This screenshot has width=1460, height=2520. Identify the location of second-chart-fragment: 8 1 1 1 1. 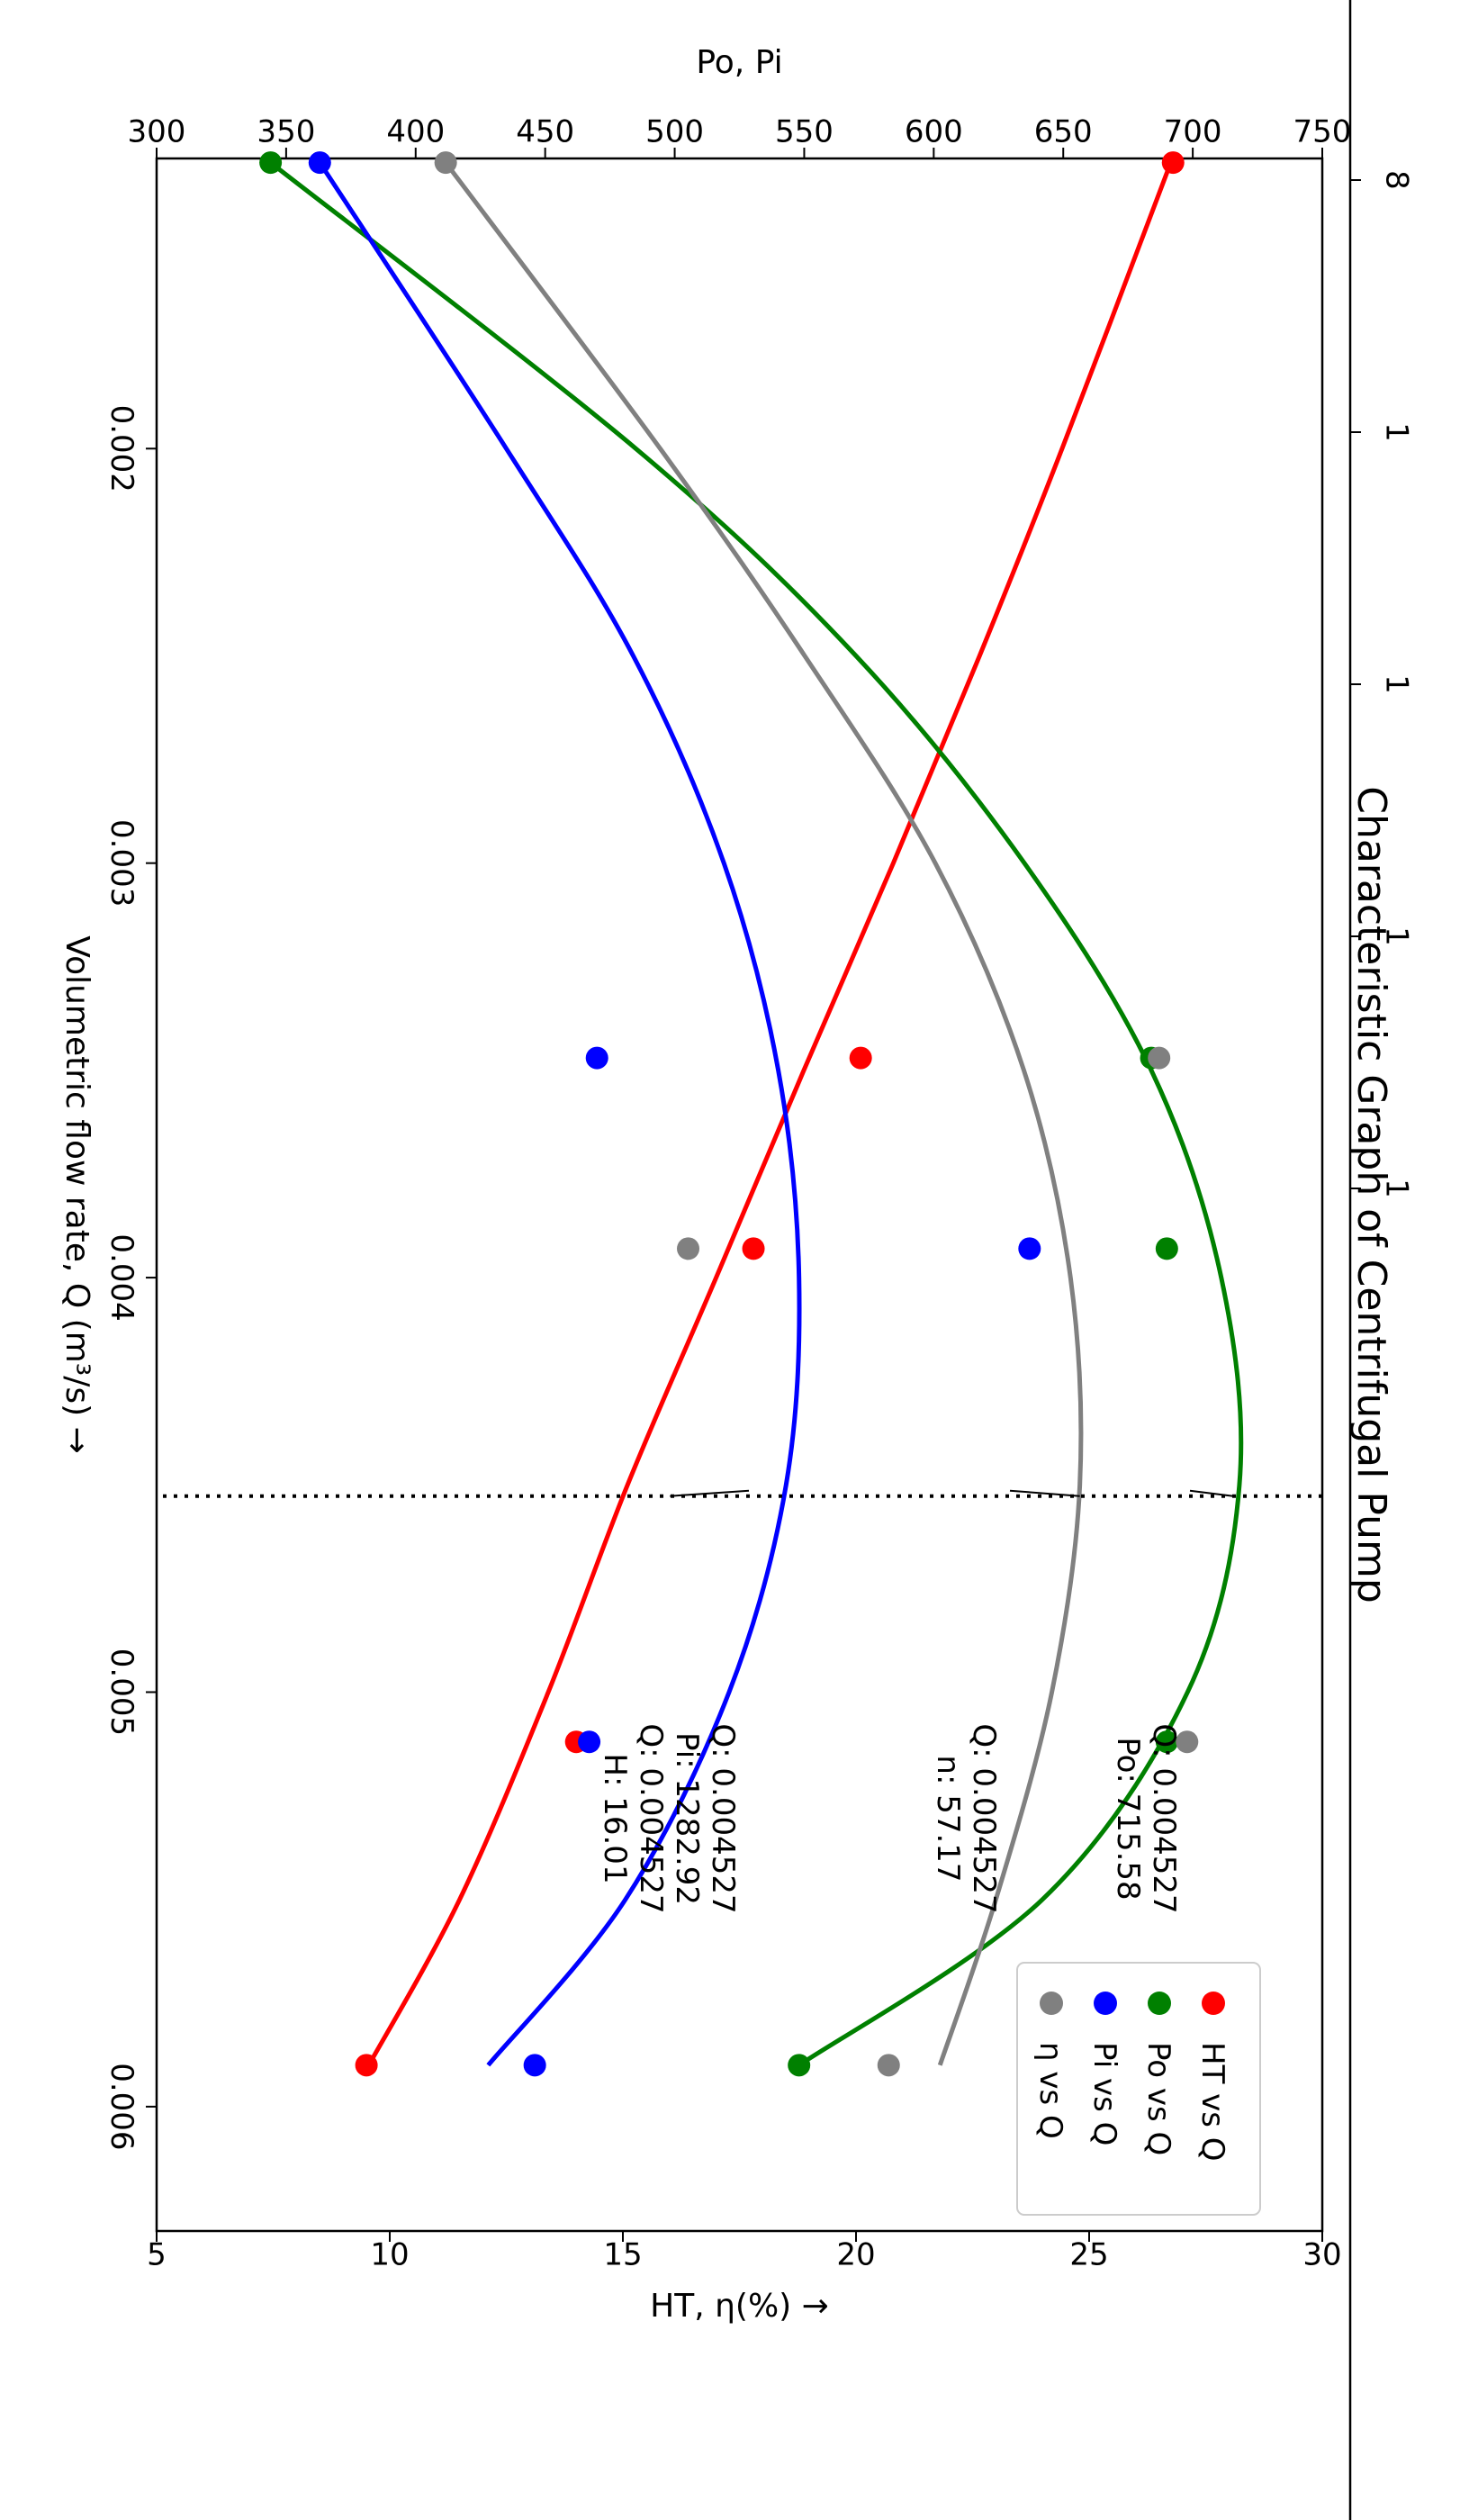
(1382, 1260).